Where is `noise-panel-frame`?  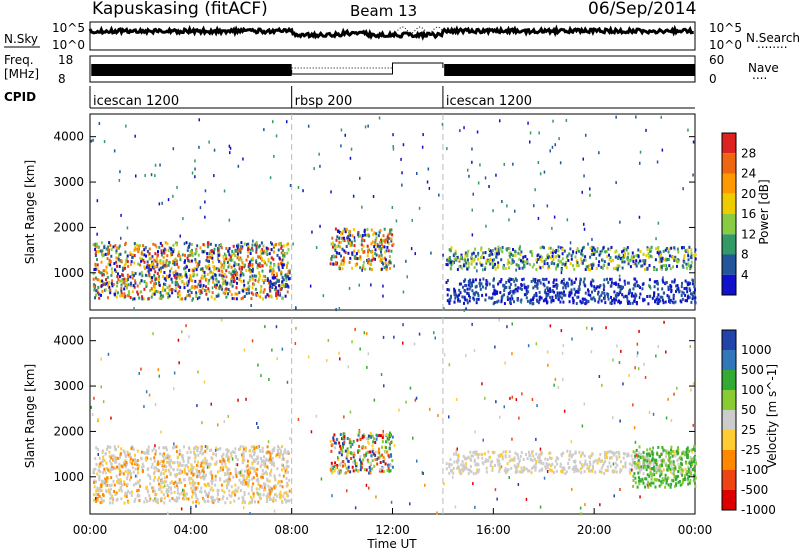 noise-panel-frame is located at coordinates (392, 36).